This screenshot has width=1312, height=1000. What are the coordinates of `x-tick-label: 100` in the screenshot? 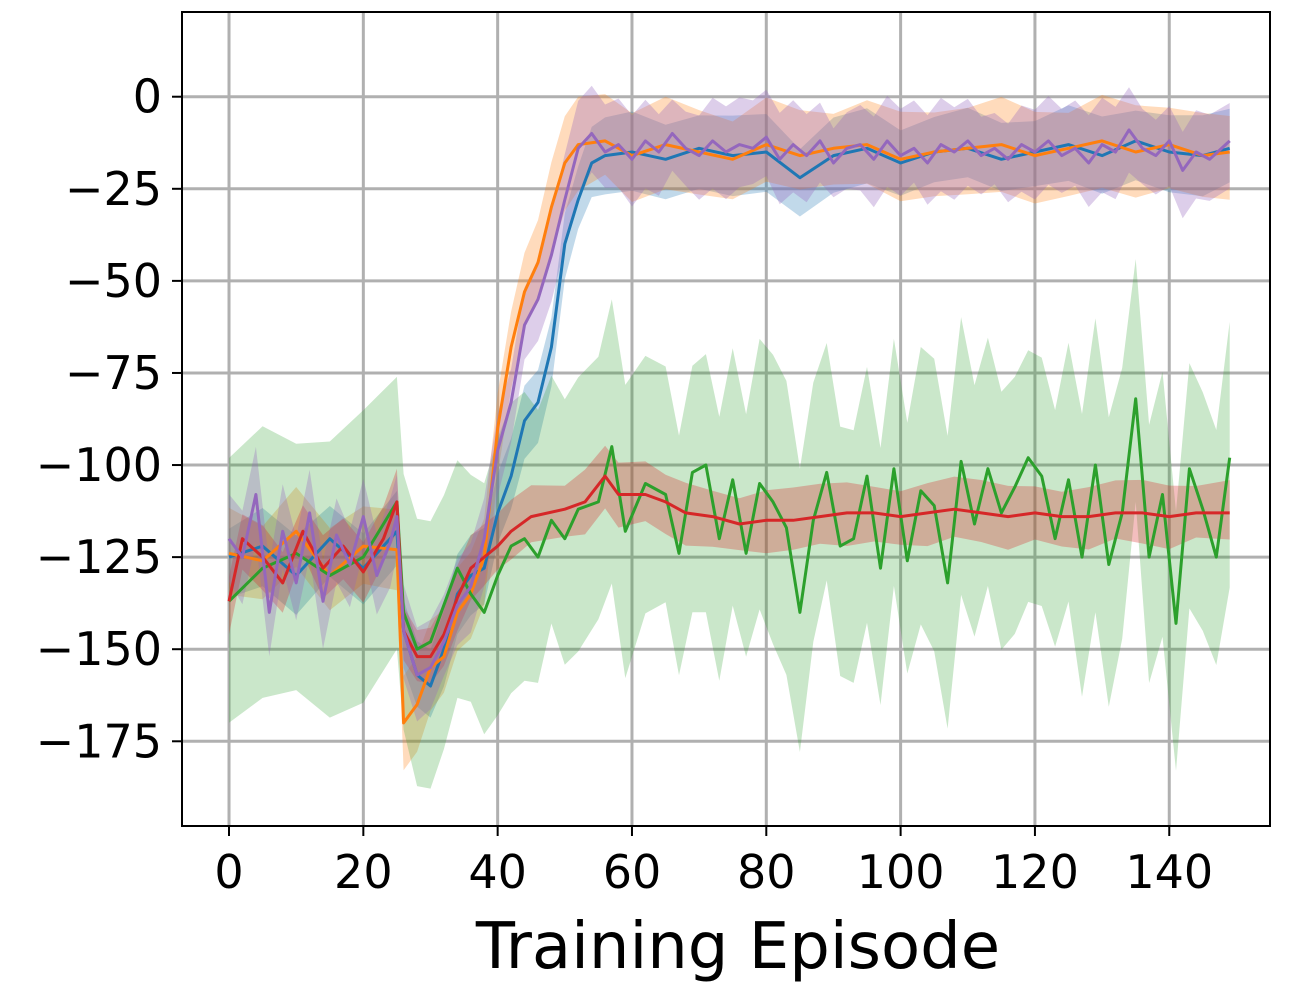 It's located at (901, 872).